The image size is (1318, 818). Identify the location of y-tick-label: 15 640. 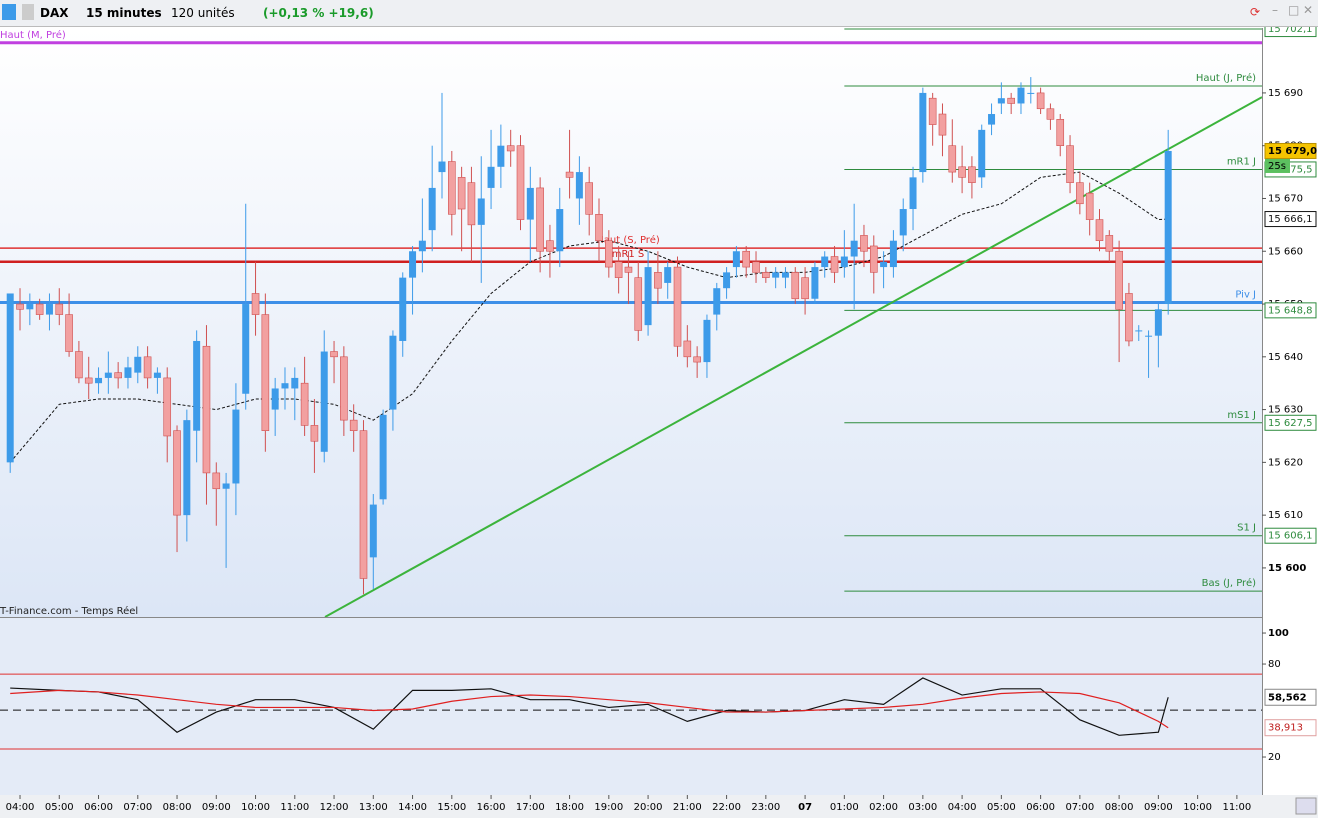
(1285, 357).